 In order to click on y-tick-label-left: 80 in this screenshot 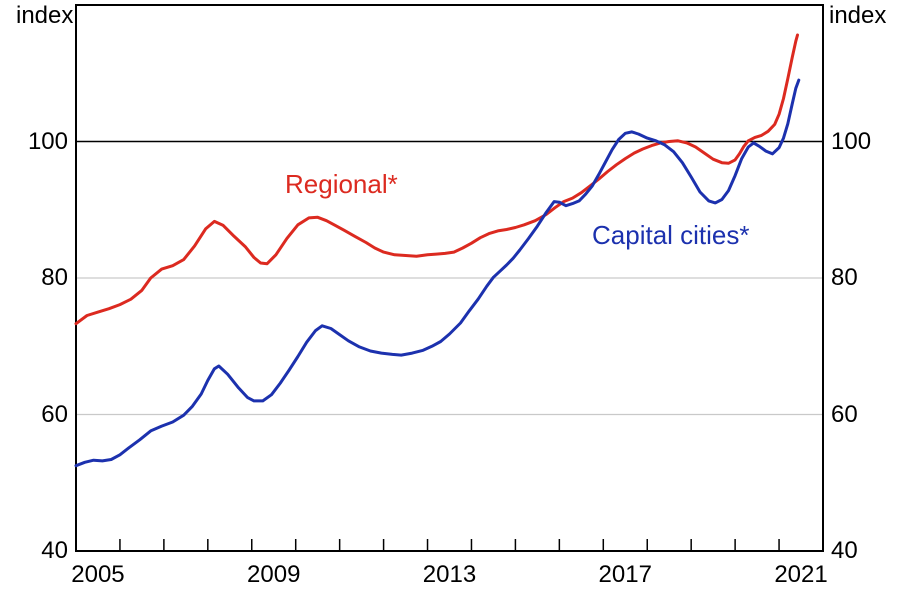, I will do `click(54, 277)`.